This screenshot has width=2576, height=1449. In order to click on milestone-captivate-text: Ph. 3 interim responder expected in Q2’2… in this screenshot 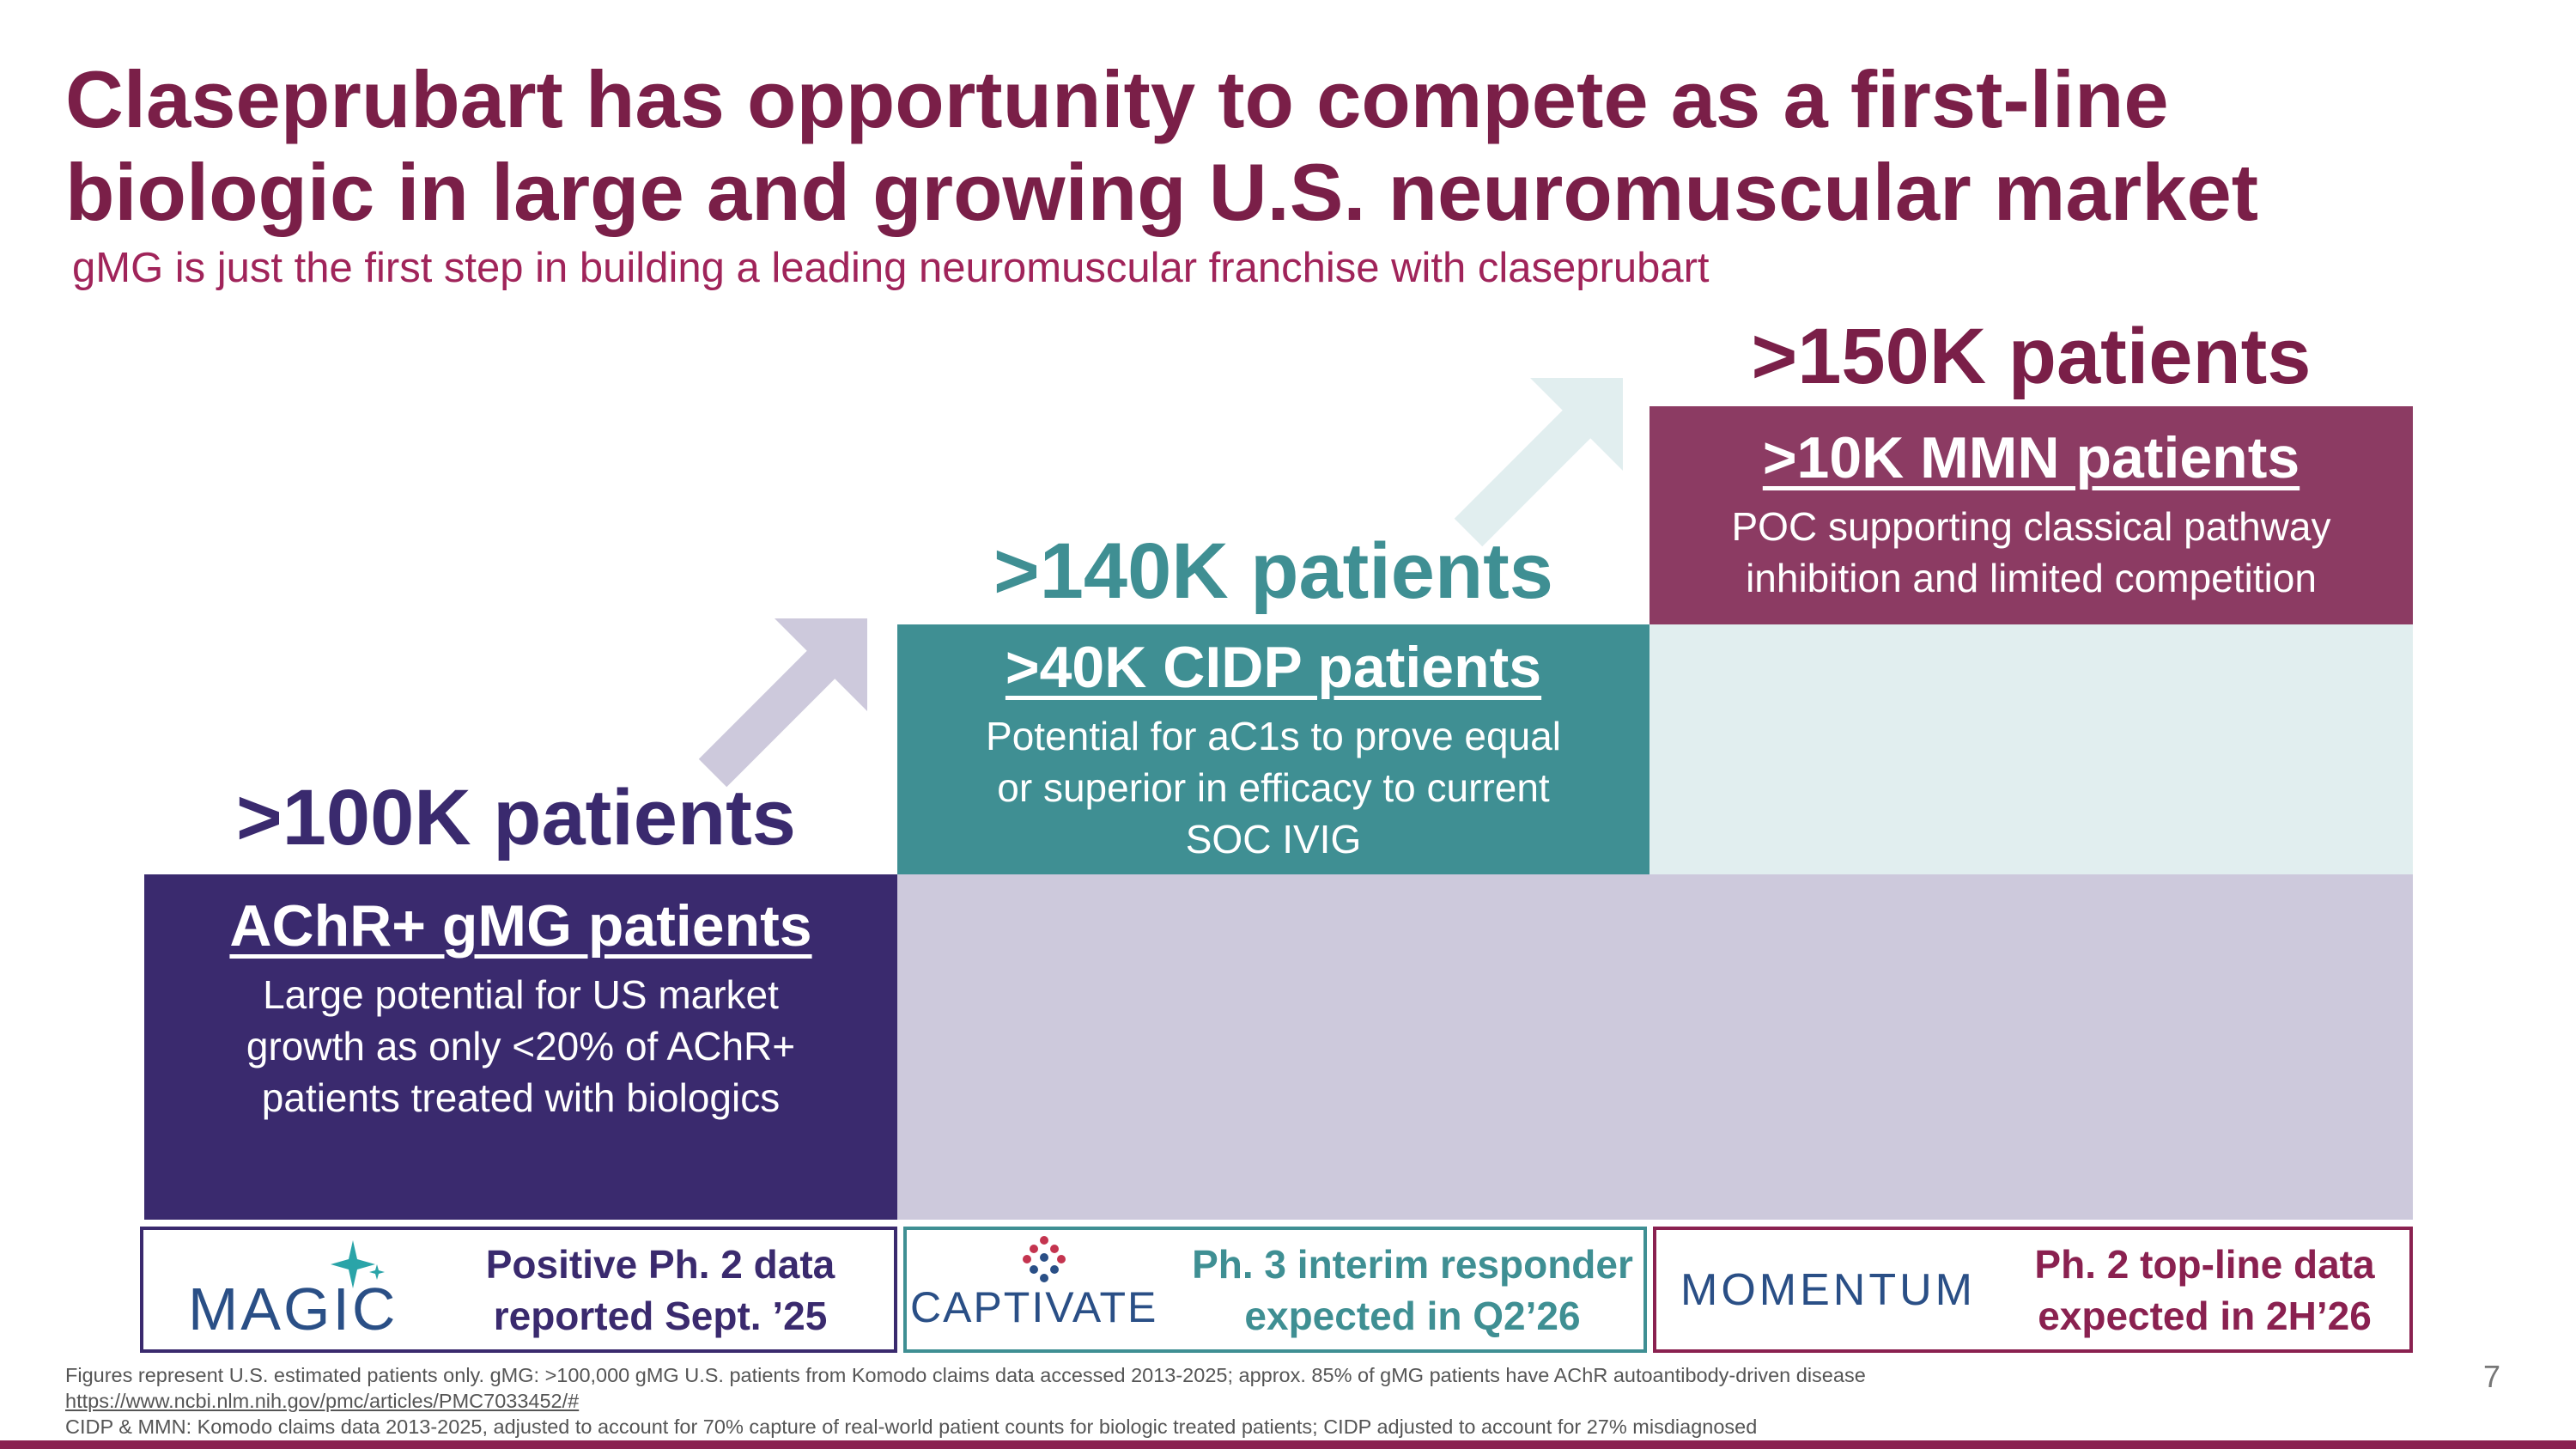, I will do `click(1412, 1290)`.